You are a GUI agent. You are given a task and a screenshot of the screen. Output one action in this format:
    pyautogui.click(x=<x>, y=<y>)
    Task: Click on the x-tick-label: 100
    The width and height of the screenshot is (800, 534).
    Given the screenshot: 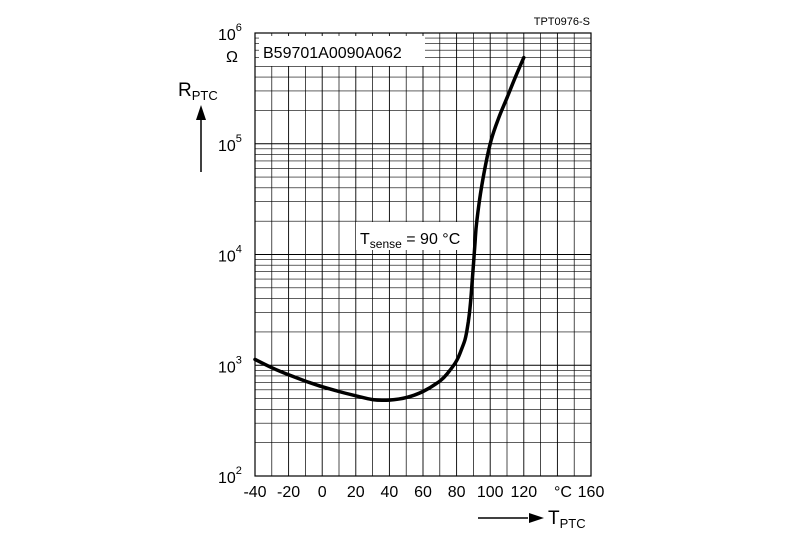 What is the action you would take?
    pyautogui.click(x=490, y=492)
    